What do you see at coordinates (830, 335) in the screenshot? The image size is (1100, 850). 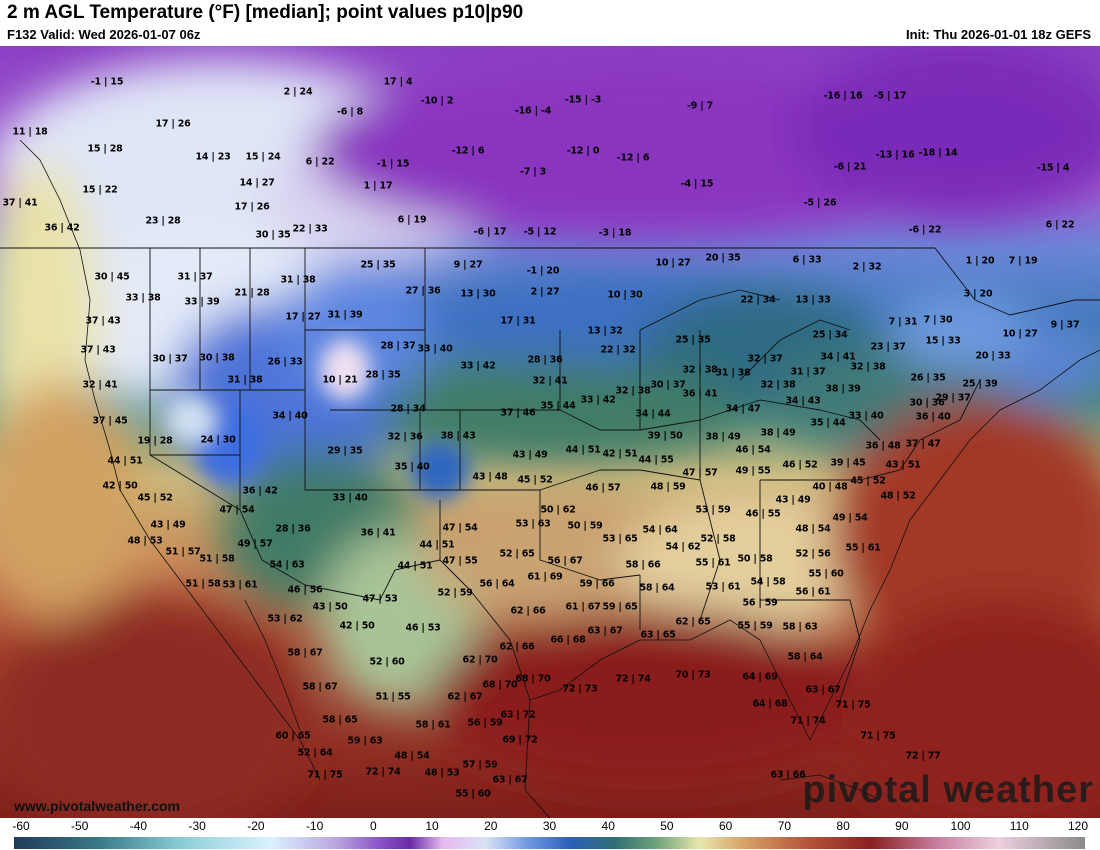 I see `point-value: 25 | 34` at bounding box center [830, 335].